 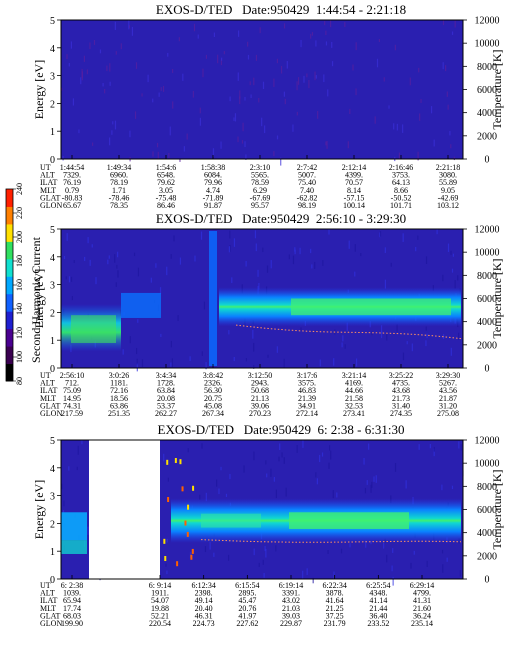 I want to click on colorbar-tick-label: 80, so click(x=19, y=381).